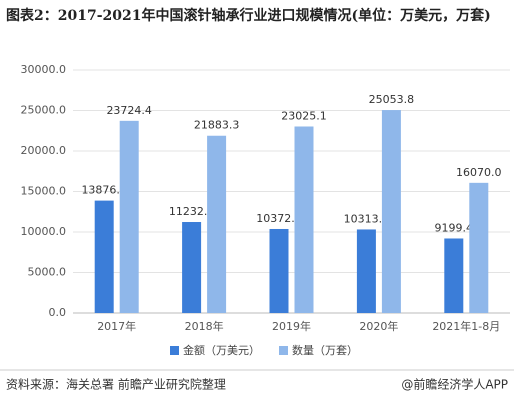 The image size is (514, 406). Describe the element at coordinates (129, 110) in the screenshot. I see `value-label: 23724.4` at that location.